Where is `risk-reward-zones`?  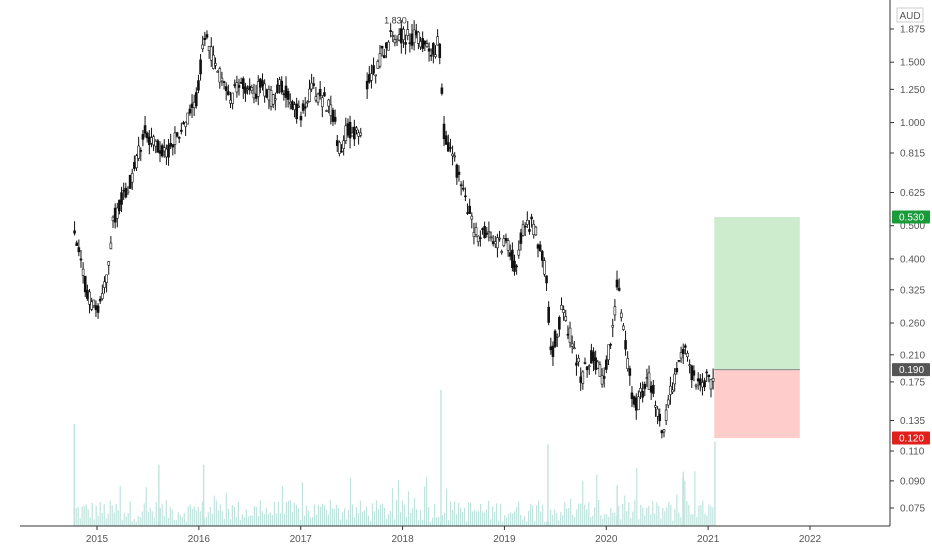 risk-reward-zones is located at coordinates (757, 328).